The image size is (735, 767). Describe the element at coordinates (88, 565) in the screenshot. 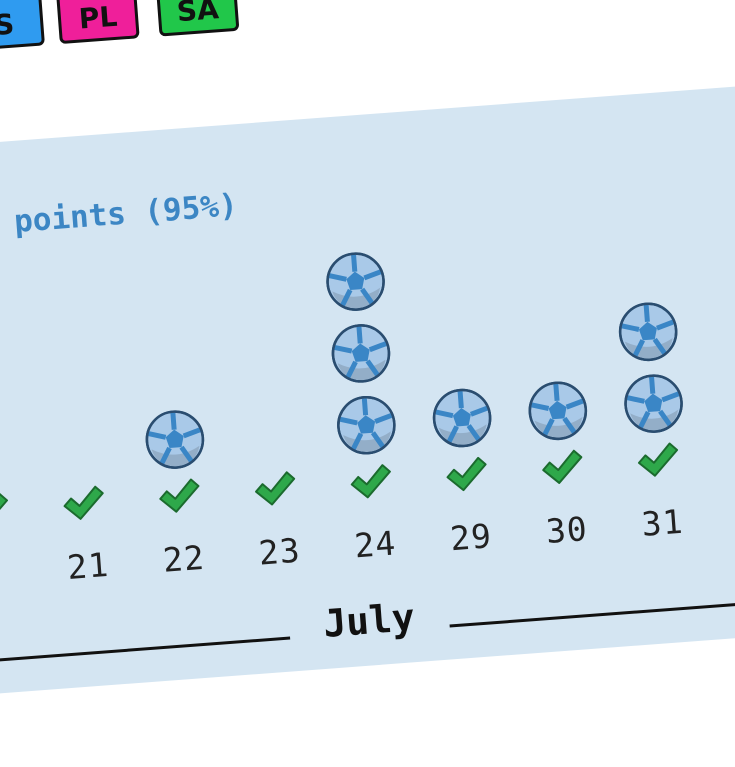

I see `day-label: 21` at that location.